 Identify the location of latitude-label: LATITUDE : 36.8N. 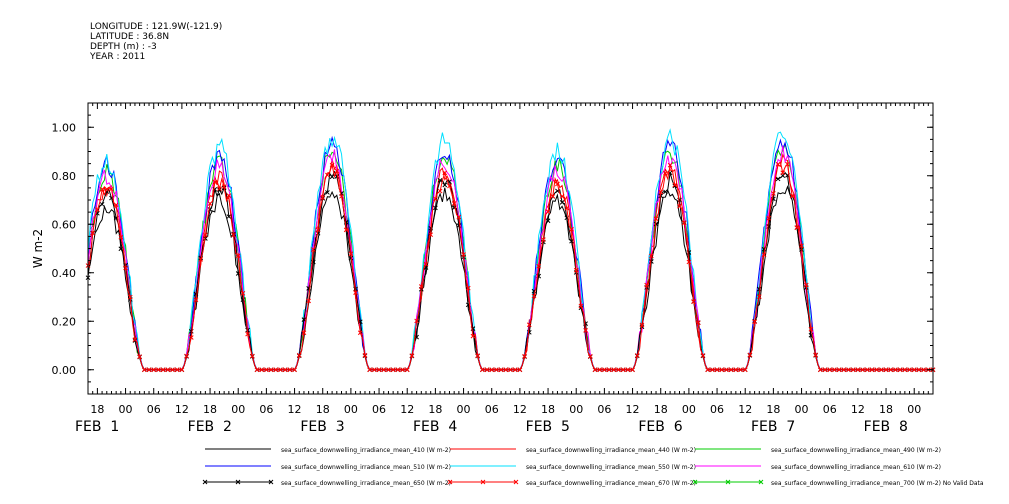
(130, 37).